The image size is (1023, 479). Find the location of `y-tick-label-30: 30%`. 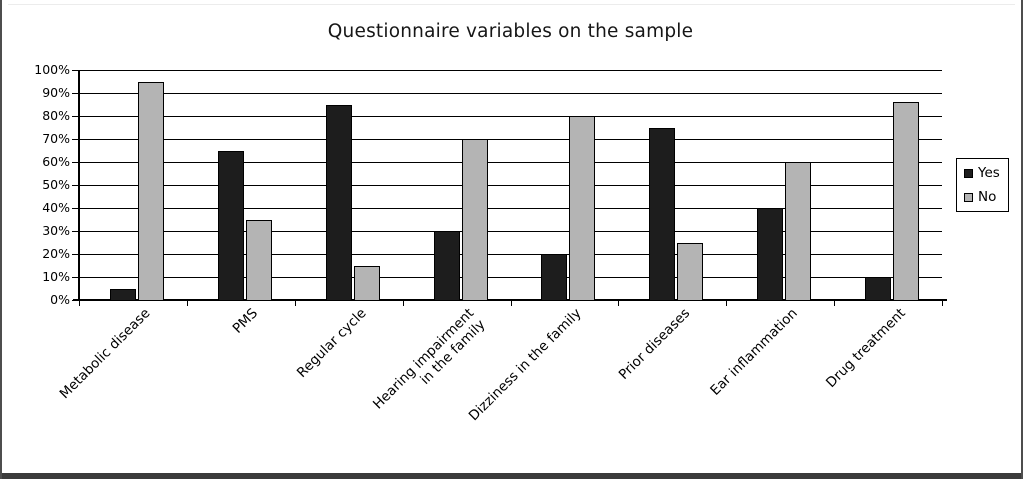

y-tick-label-30: 30% is located at coordinates (56, 230).